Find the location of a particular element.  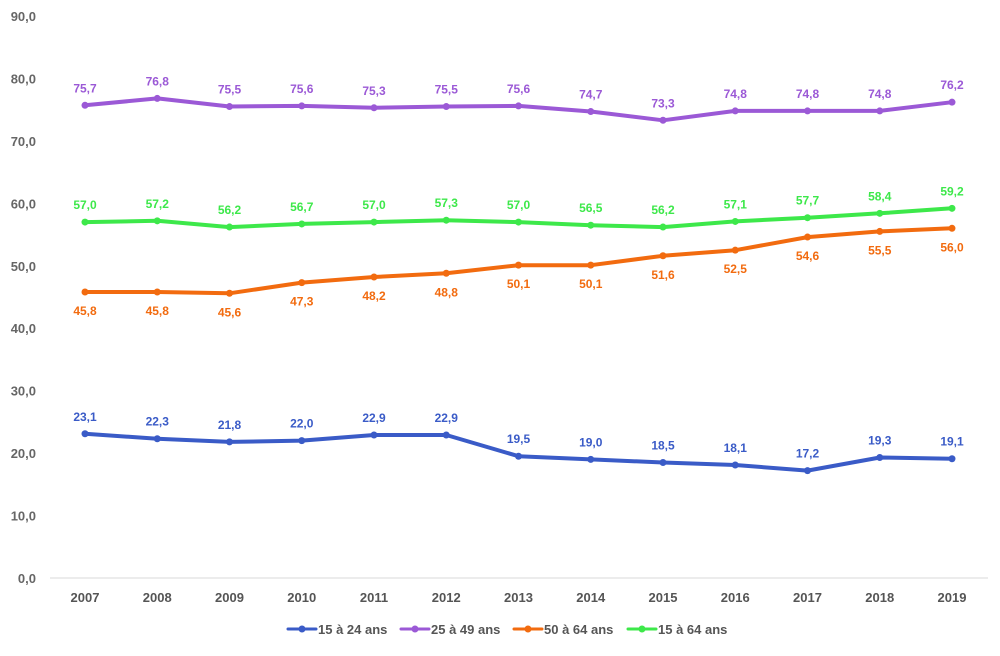

x-tick-label: 2009 is located at coordinates (229, 597).